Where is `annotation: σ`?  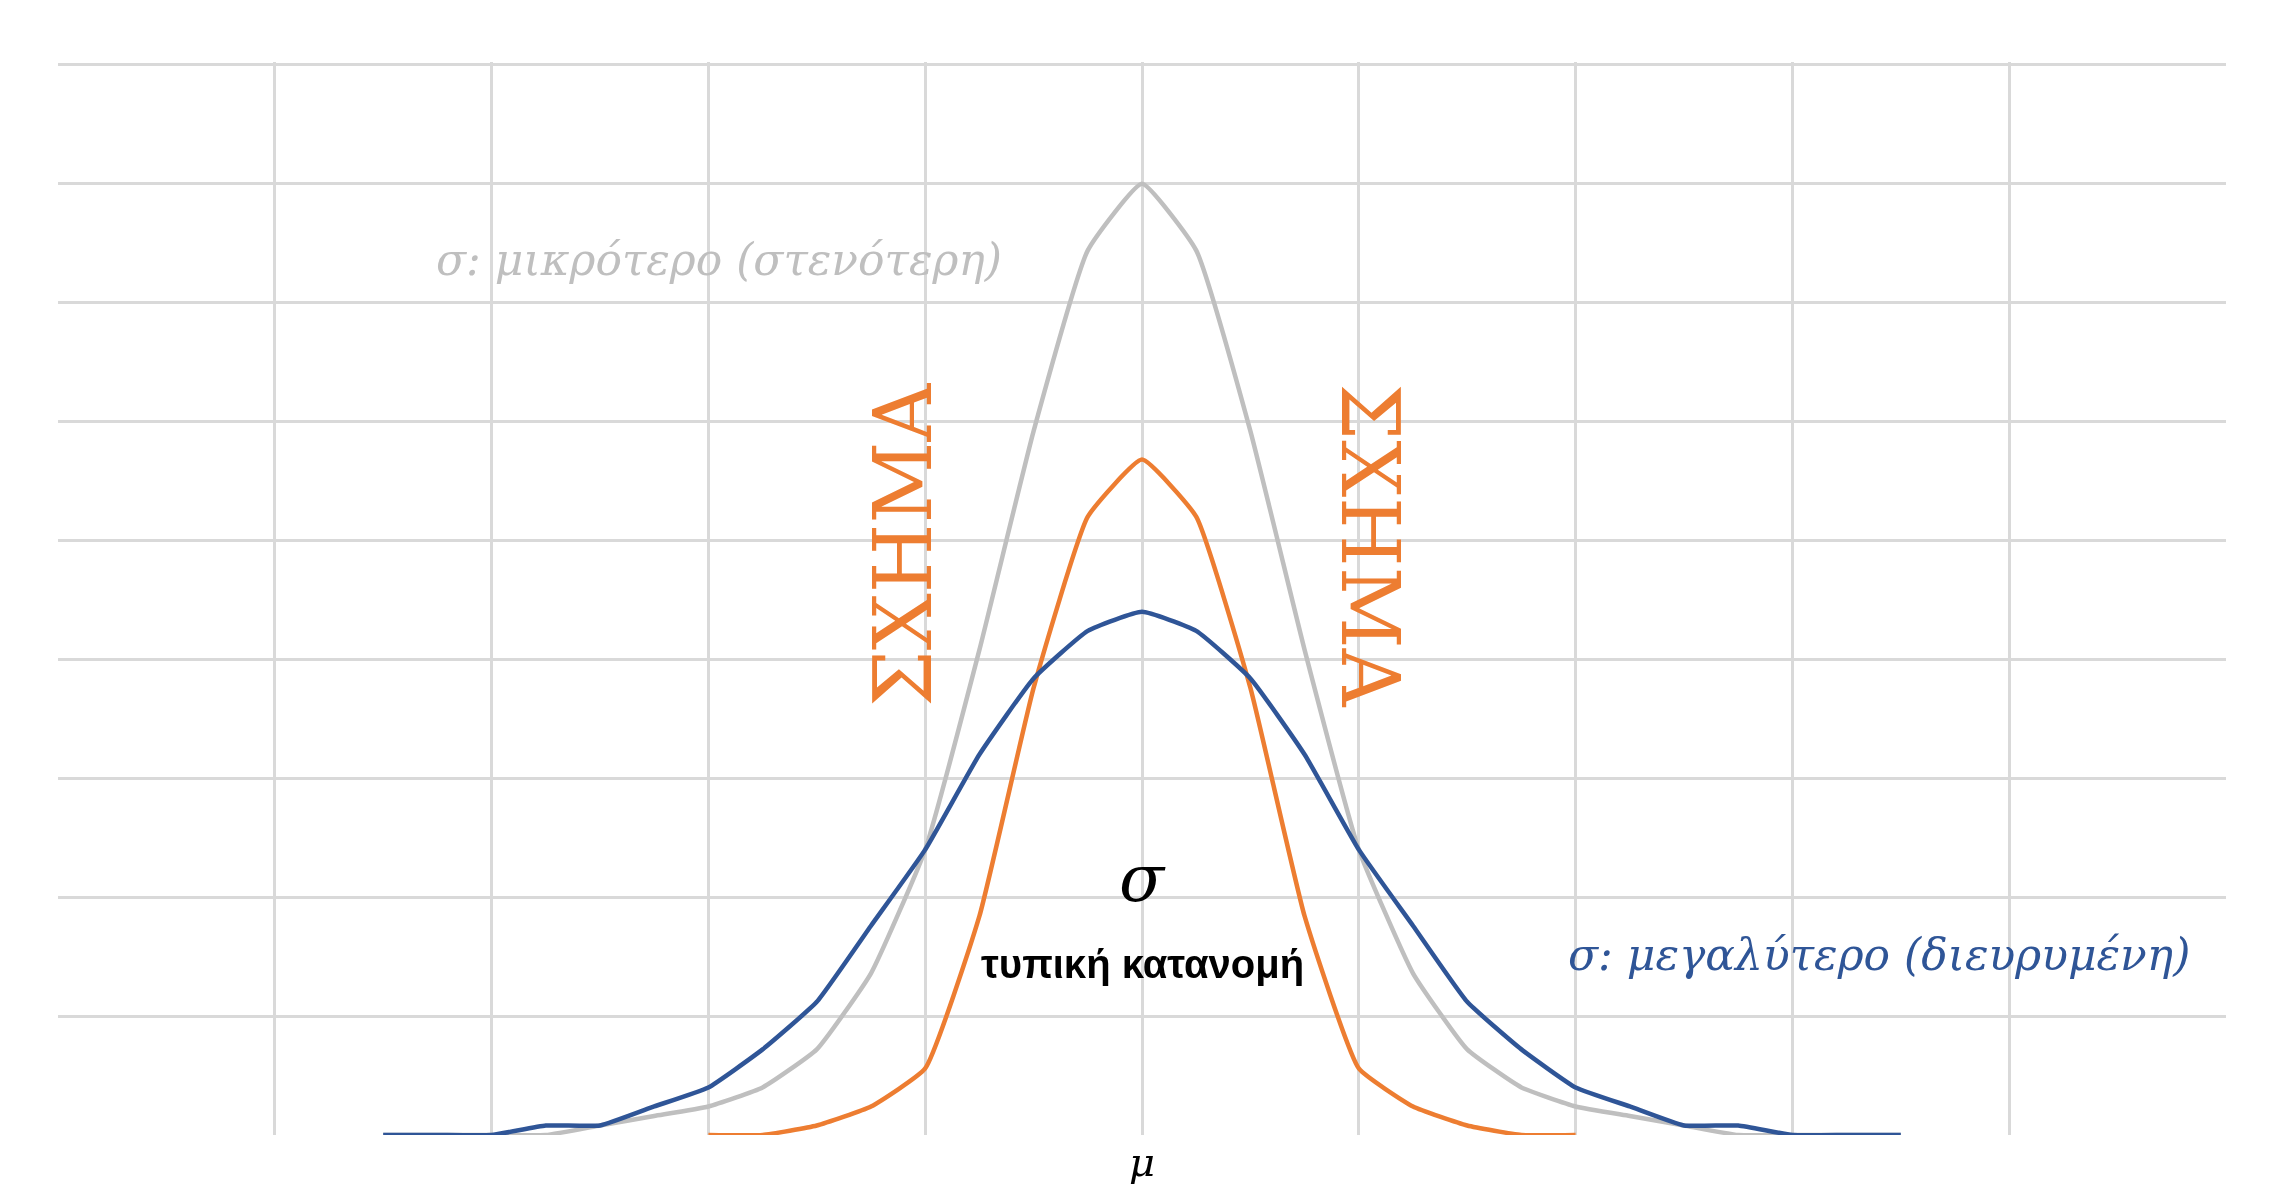
annotation: σ is located at coordinates (1142, 878).